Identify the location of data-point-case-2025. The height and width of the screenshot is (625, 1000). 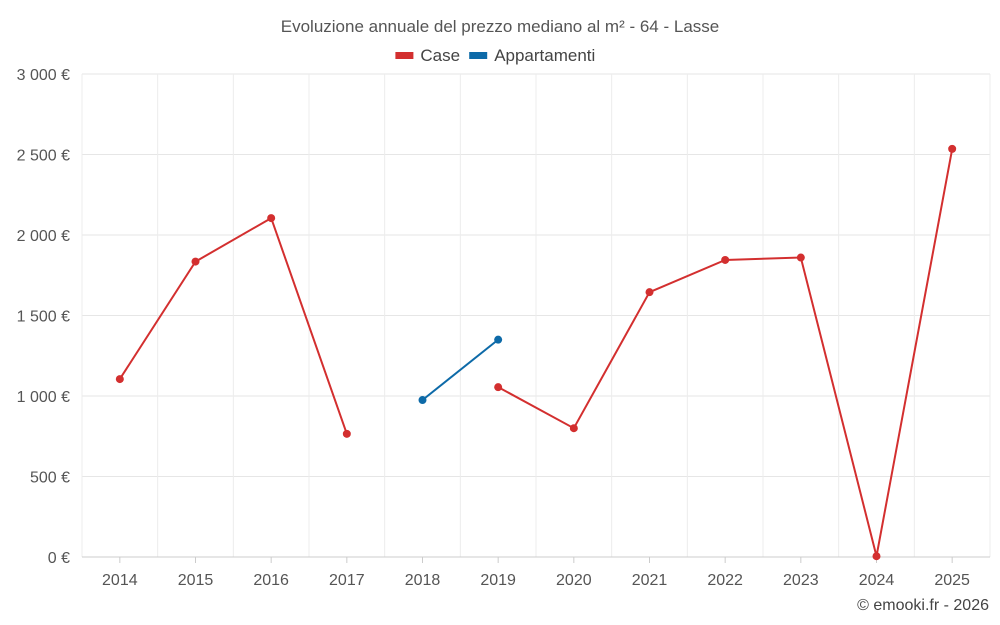
(952, 148).